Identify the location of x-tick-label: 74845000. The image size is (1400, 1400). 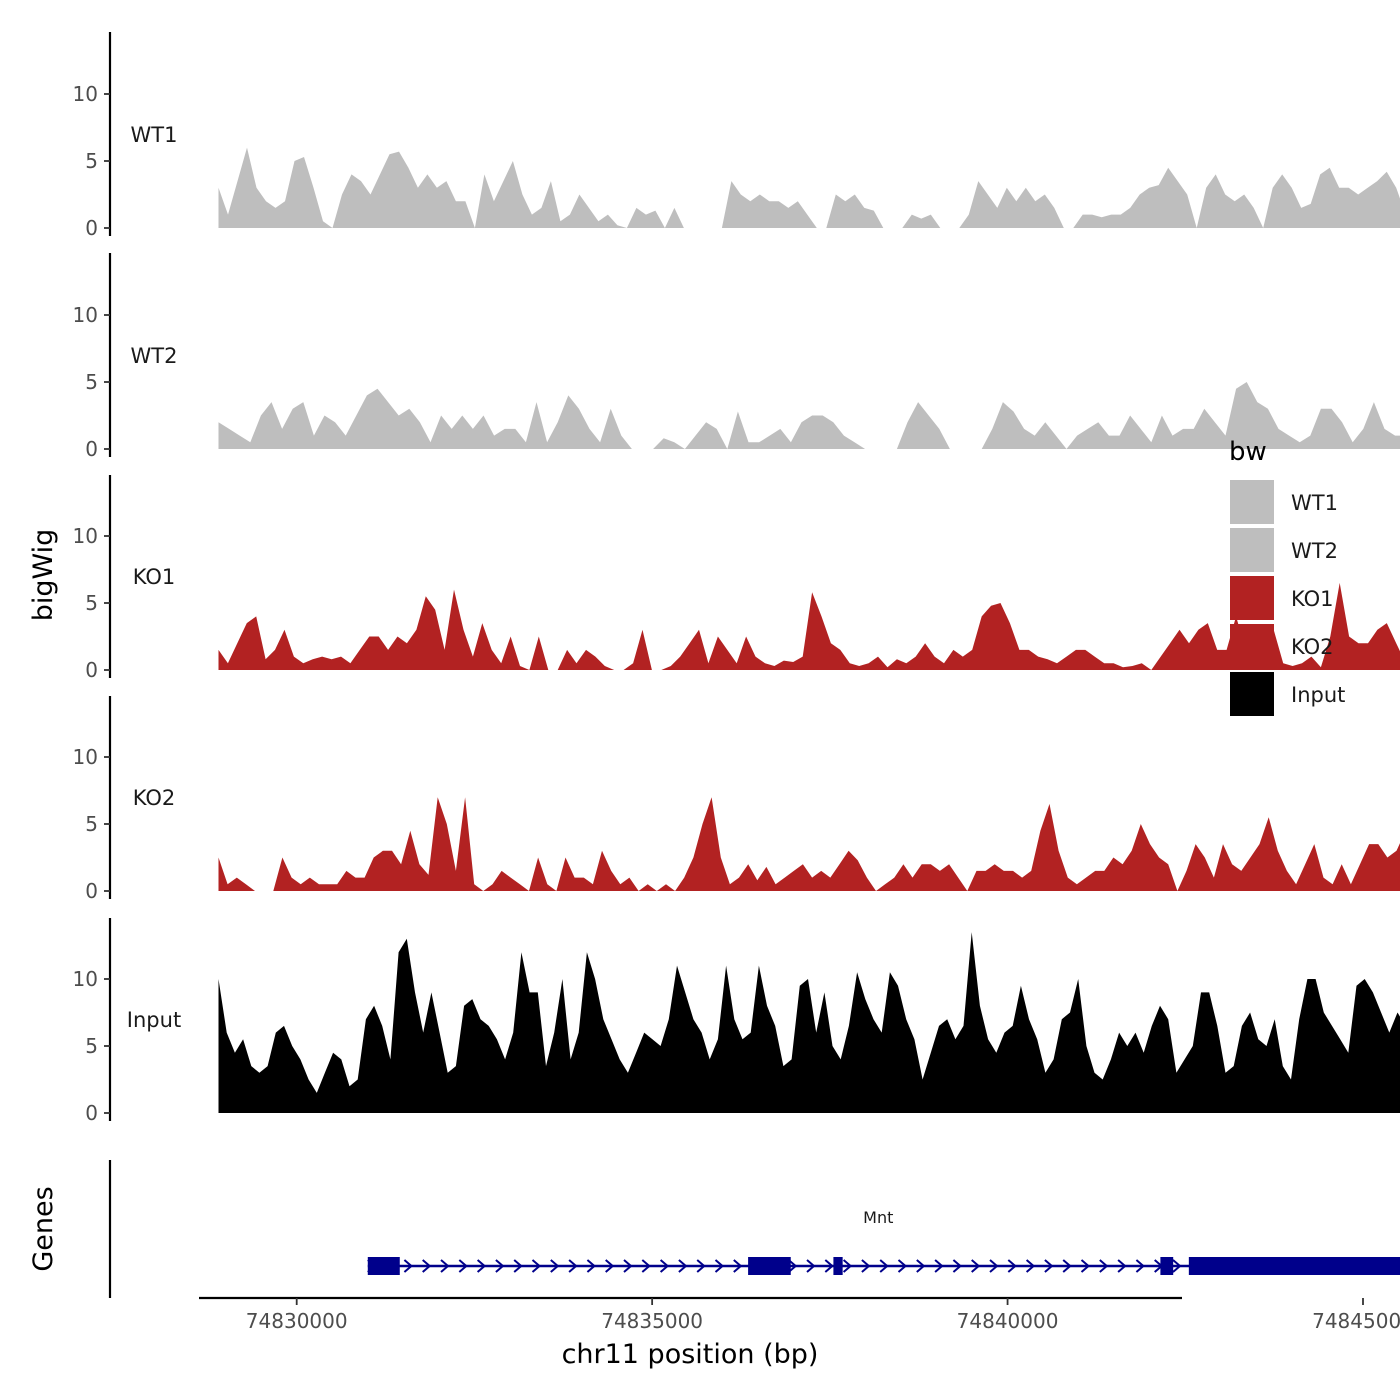
(1356, 1321).